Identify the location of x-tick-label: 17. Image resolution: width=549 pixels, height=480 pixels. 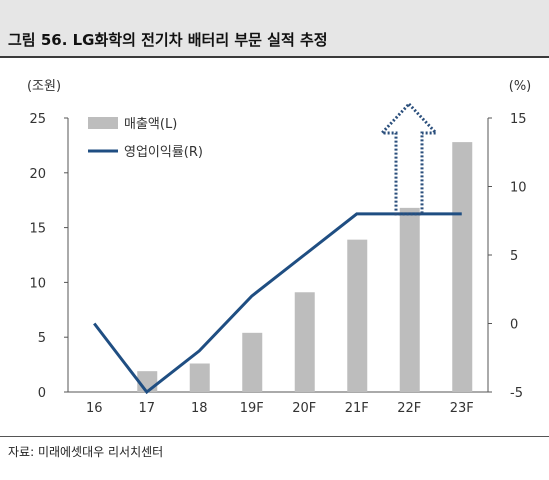
(146, 408).